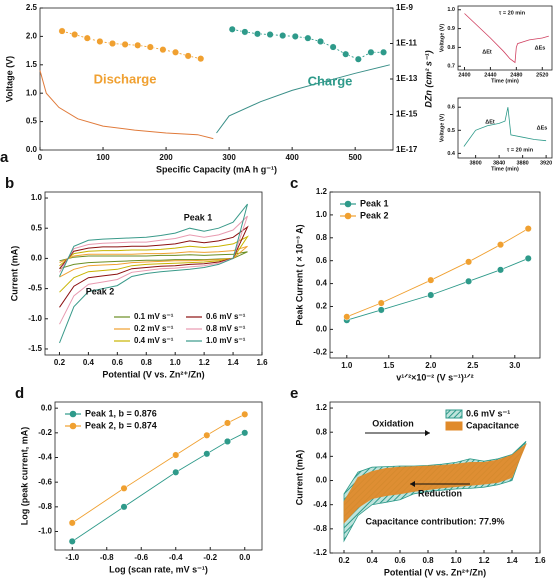 This screenshot has height=582, width=556. I want to click on x-tick-label: 3800, so click(476, 163).